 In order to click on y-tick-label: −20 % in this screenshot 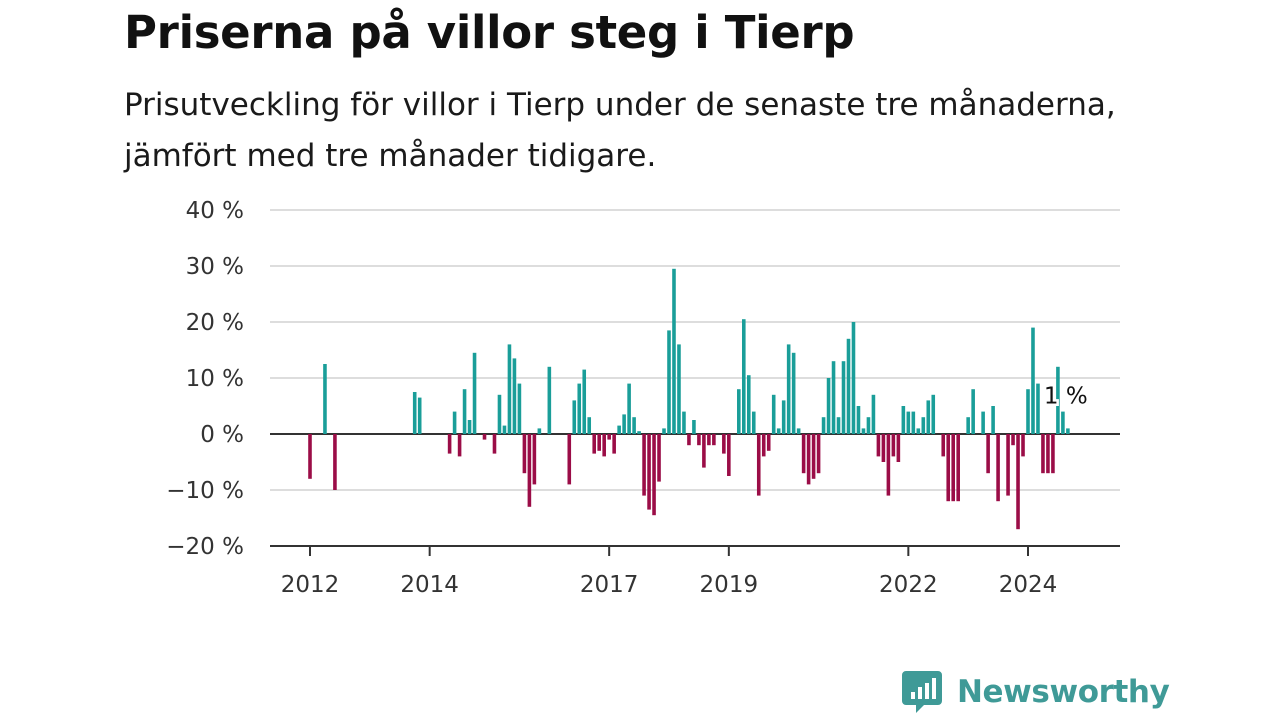, I will do `click(205, 547)`.